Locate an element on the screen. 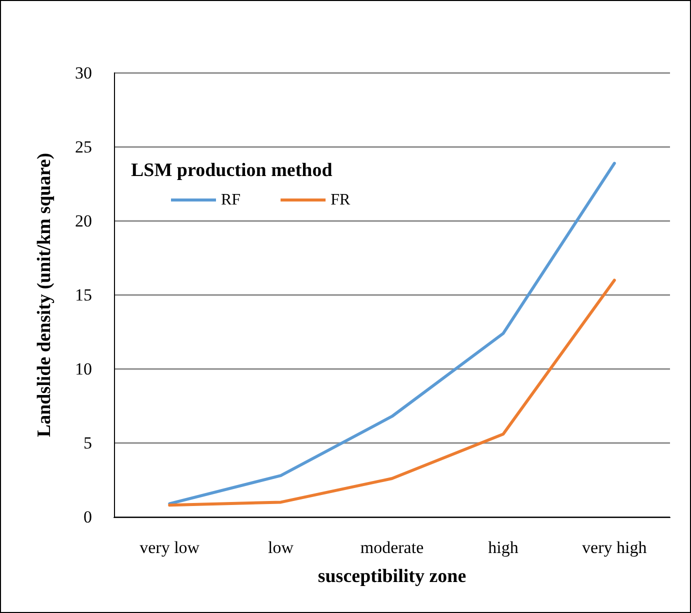 The width and height of the screenshot is (691, 613). y-tick-label: 0 is located at coordinates (88, 517).